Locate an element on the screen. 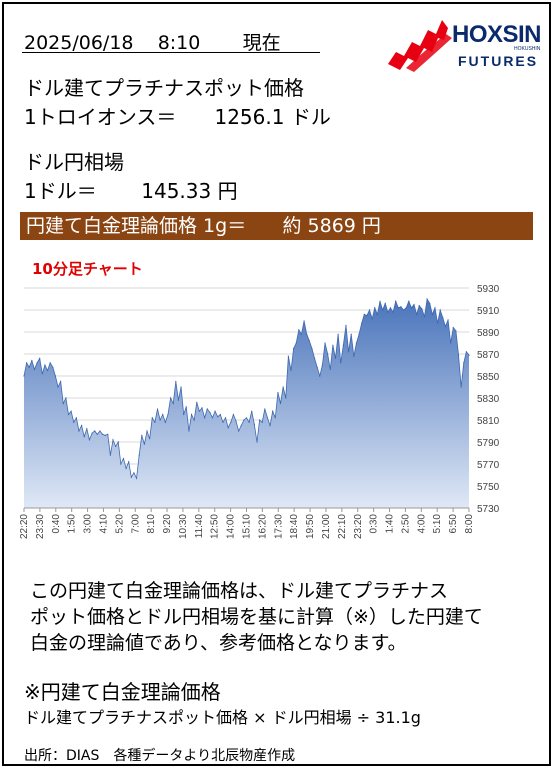 This screenshot has width=557, height=772. y-tick-label: 5930 is located at coordinates (488, 289).